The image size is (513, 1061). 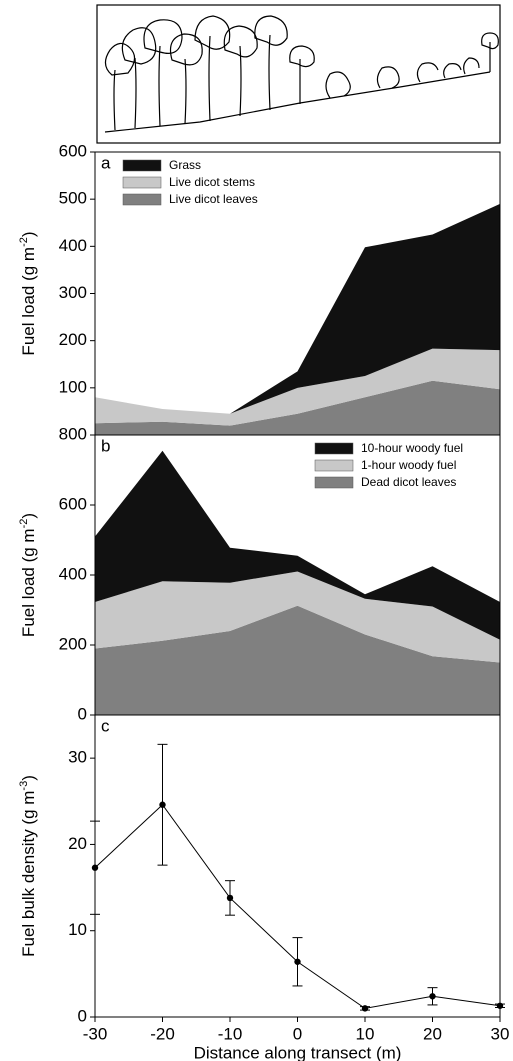 What do you see at coordinates (77, 757) in the screenshot?
I see `y-tick-label: 30` at bounding box center [77, 757].